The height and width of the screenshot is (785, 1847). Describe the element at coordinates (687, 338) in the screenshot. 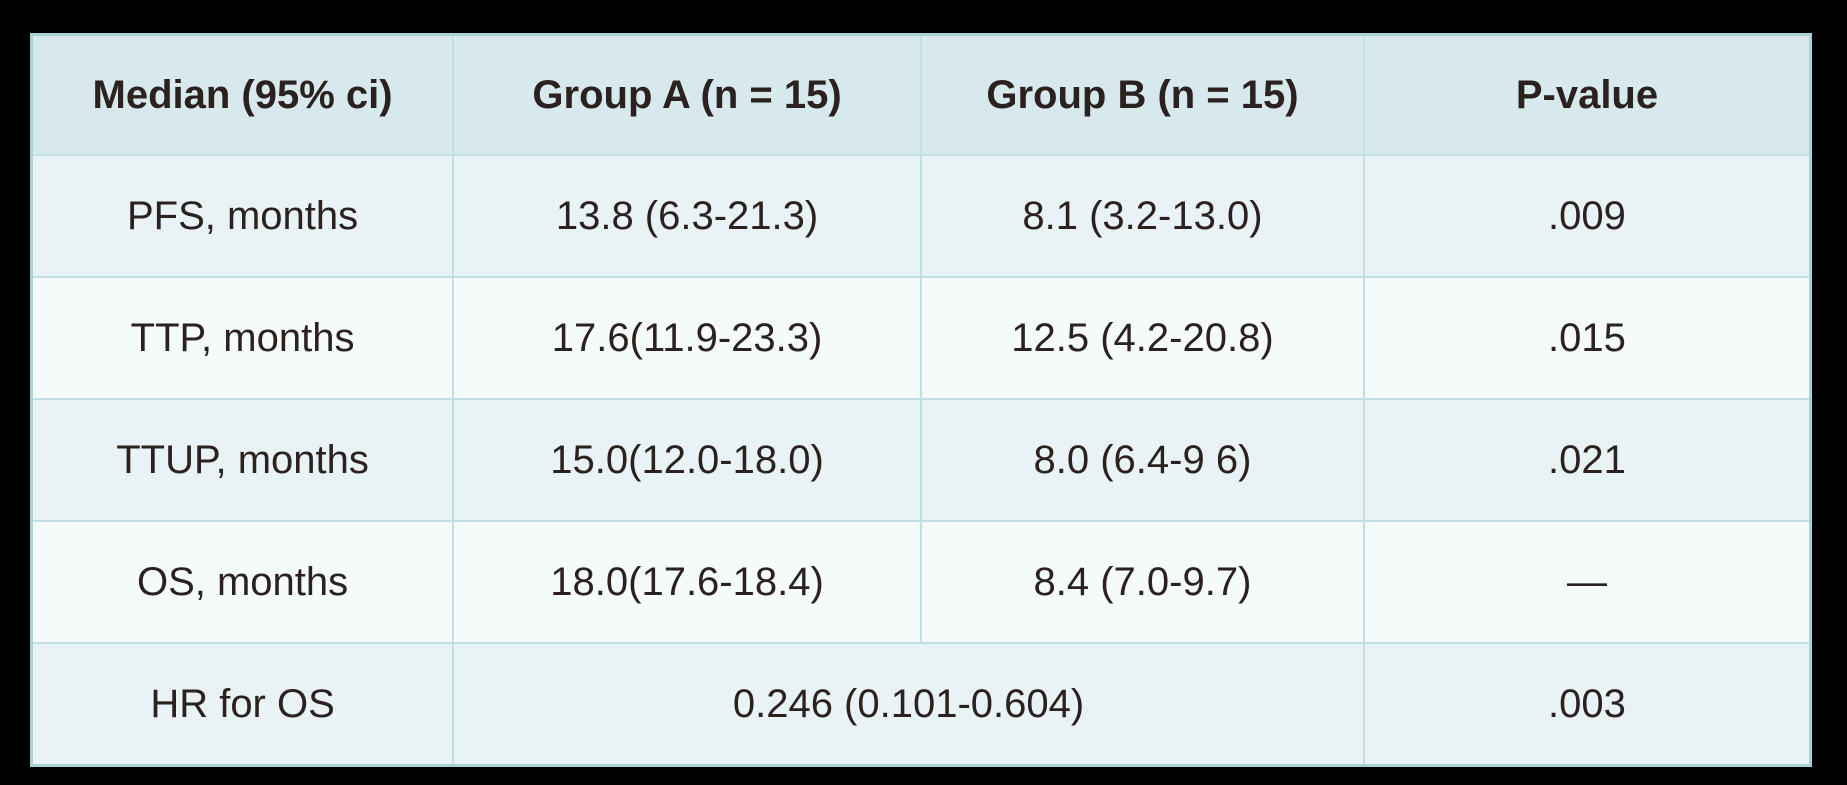

I see `group-a-cell: 17.6(11.9-23.3)` at that location.